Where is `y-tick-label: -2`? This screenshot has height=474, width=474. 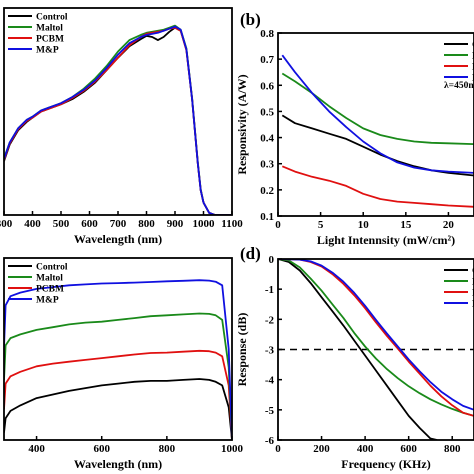 y-tick-label: -2 is located at coordinates (270, 320).